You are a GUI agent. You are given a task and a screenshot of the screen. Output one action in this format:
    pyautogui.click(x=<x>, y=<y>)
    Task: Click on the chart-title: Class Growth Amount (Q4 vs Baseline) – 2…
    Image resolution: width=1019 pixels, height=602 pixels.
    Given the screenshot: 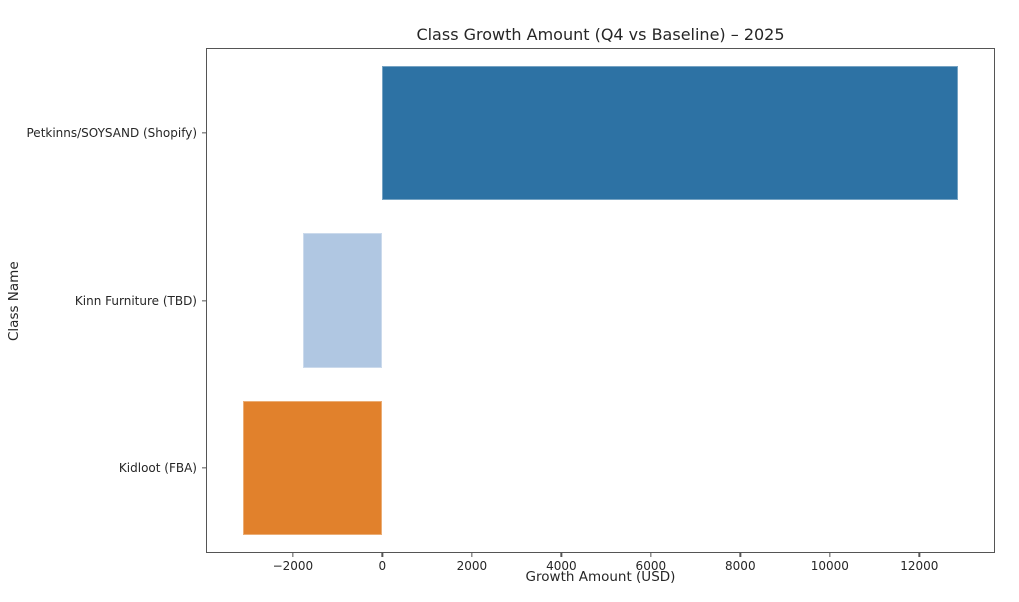 What is the action you would take?
    pyautogui.click(x=600, y=34)
    